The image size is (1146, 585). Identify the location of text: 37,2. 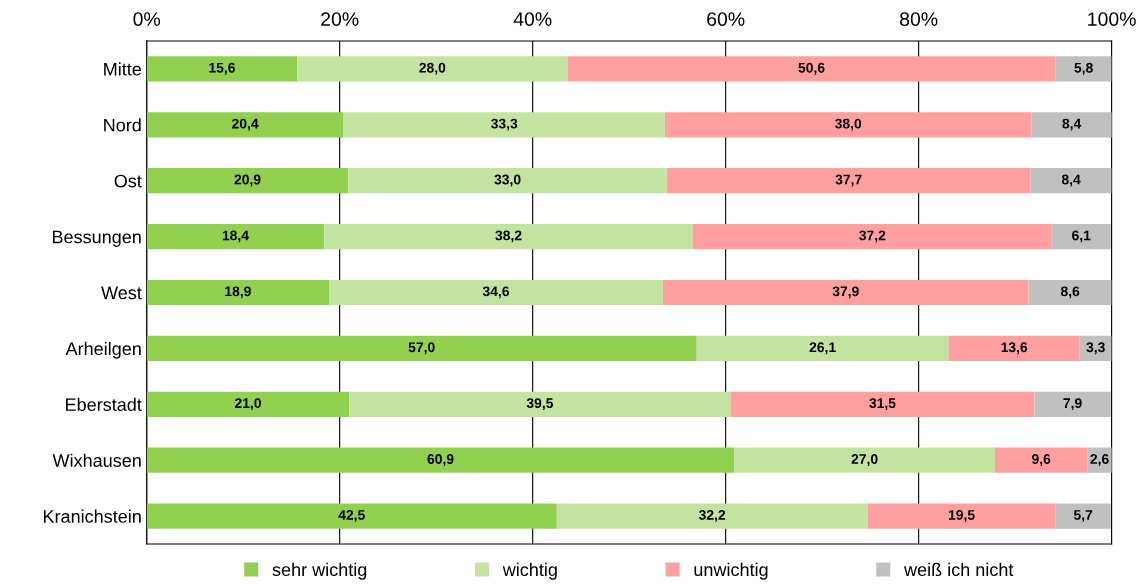
(872, 236).